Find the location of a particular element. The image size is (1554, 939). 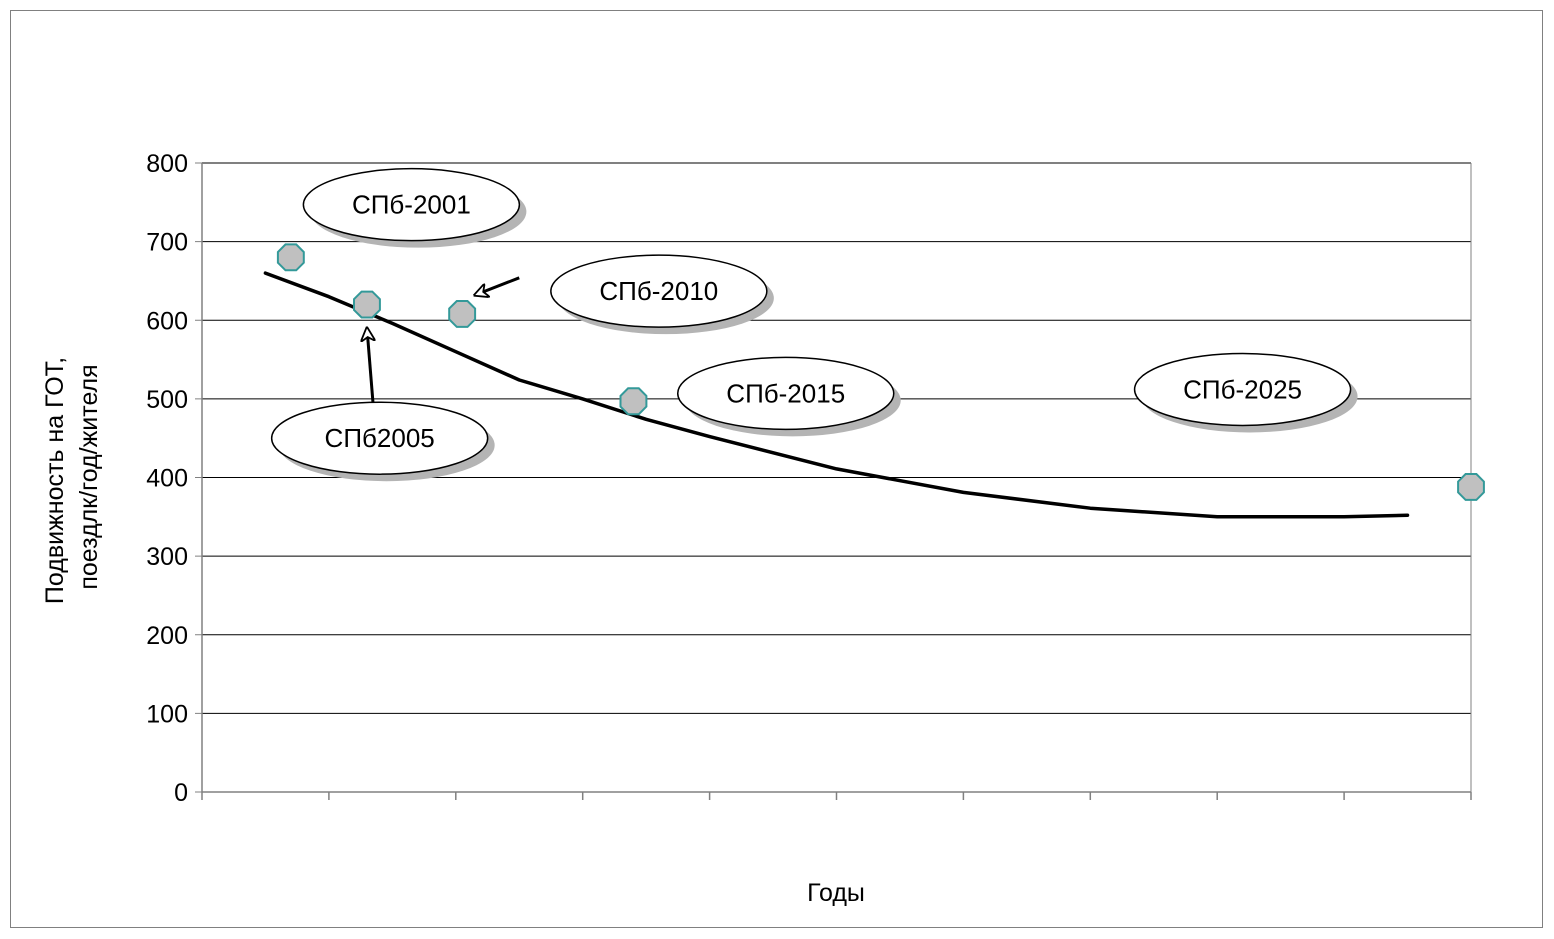

y-axis-title-line2: поездлк/год/жителя is located at coordinates (89, 476).